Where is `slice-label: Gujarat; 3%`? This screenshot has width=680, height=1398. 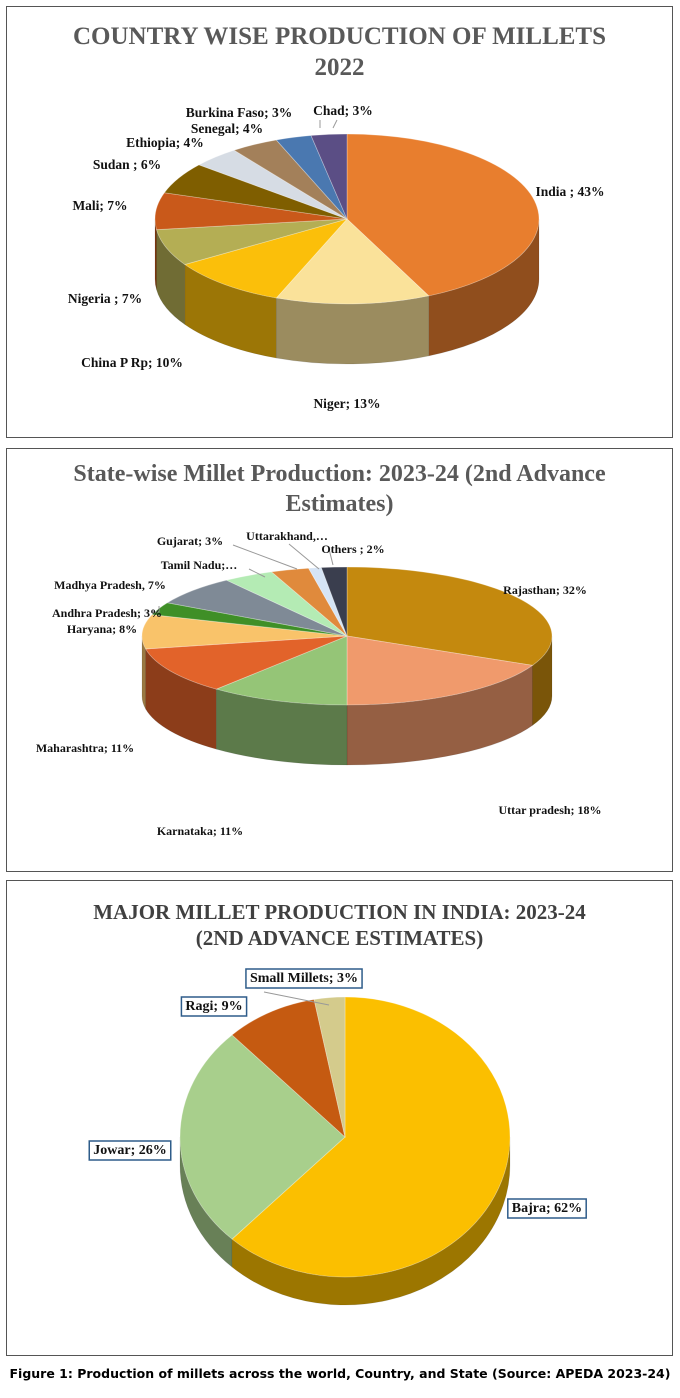
slice-label: Gujarat; 3% is located at coordinates (190, 541).